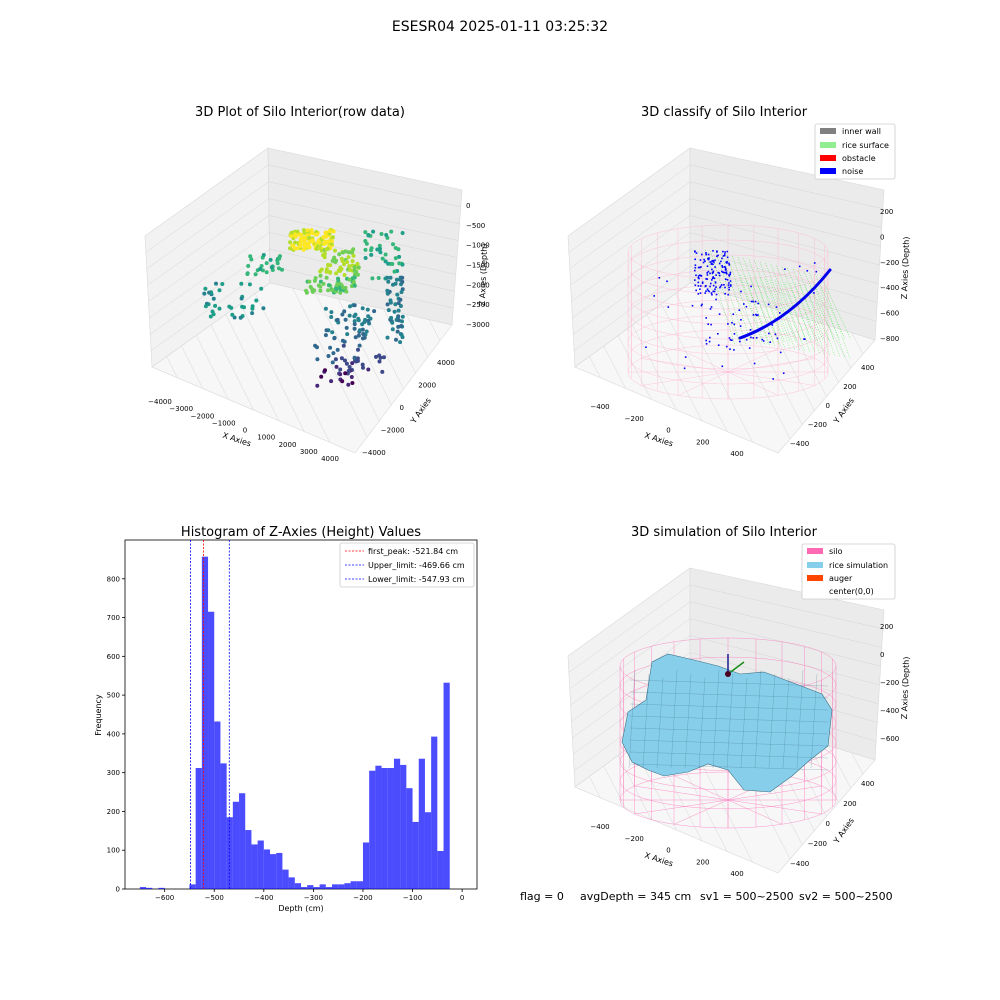  I want to click on y-tick-label: 800, so click(113, 579).